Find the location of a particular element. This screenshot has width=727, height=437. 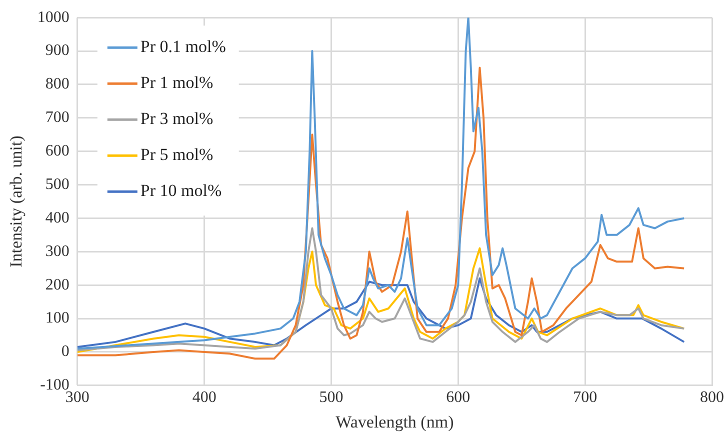

x-tick-label: 700 is located at coordinates (585, 397).